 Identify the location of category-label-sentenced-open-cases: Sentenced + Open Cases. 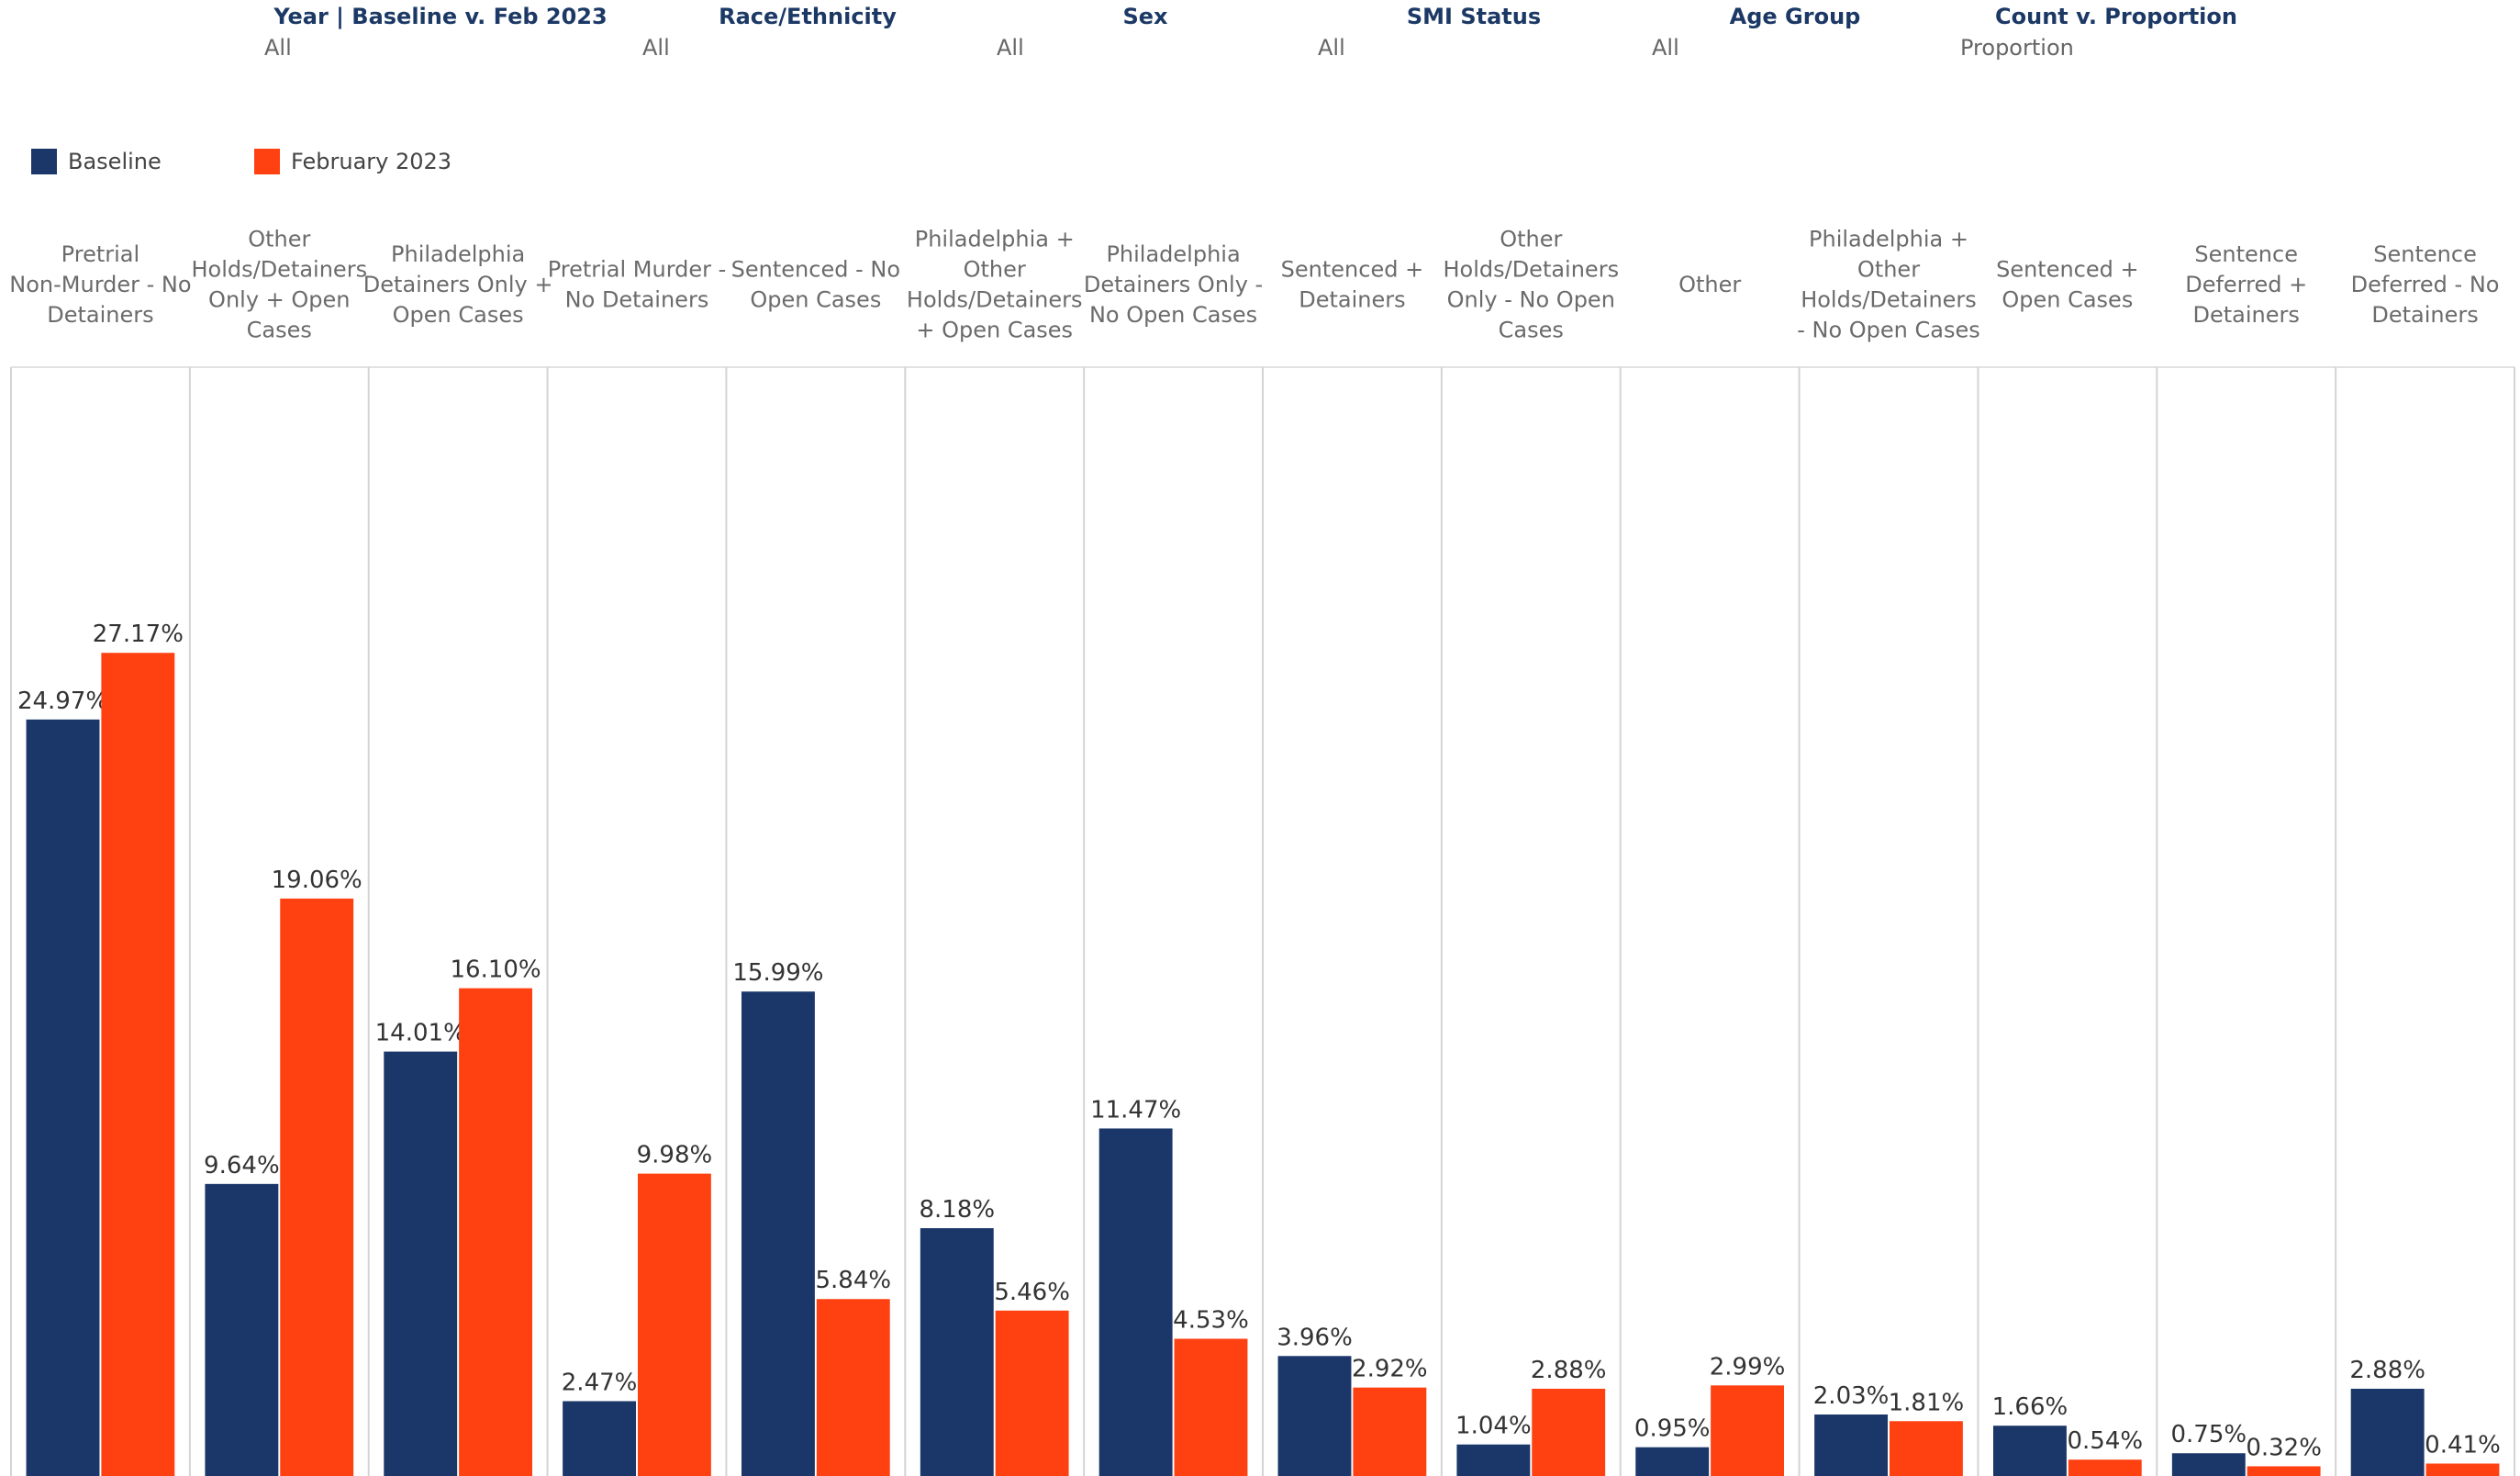
(2067, 285).